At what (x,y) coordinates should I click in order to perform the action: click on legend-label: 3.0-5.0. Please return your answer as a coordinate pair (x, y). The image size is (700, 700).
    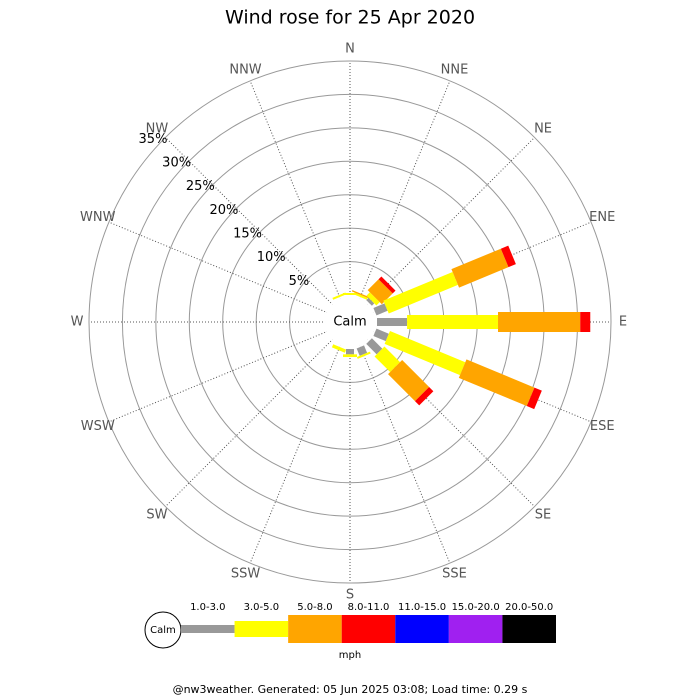
    Looking at the image, I should click on (261, 607).